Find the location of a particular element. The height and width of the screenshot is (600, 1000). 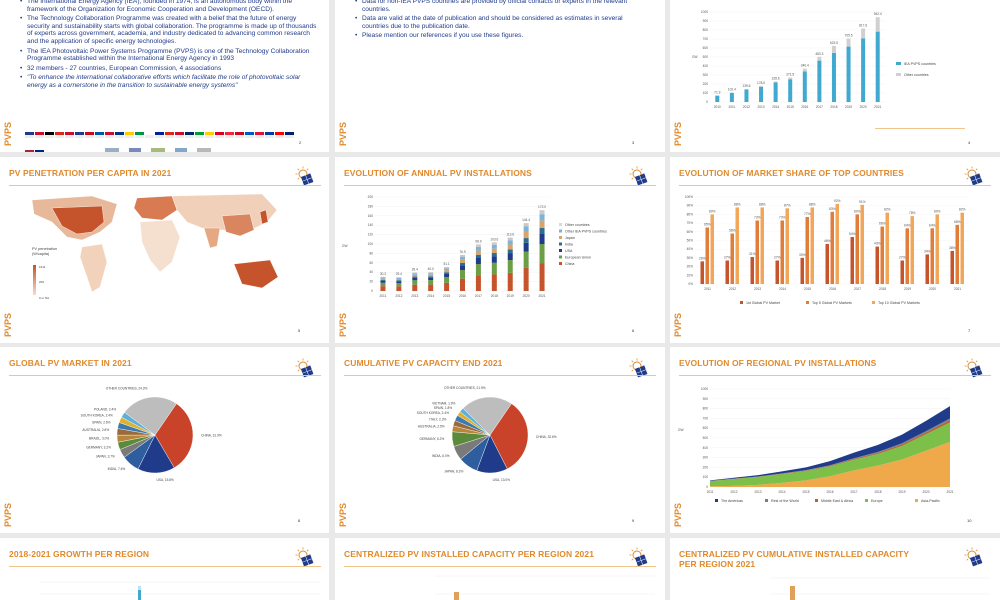

page-number: 5 is located at coordinates (299, 330).